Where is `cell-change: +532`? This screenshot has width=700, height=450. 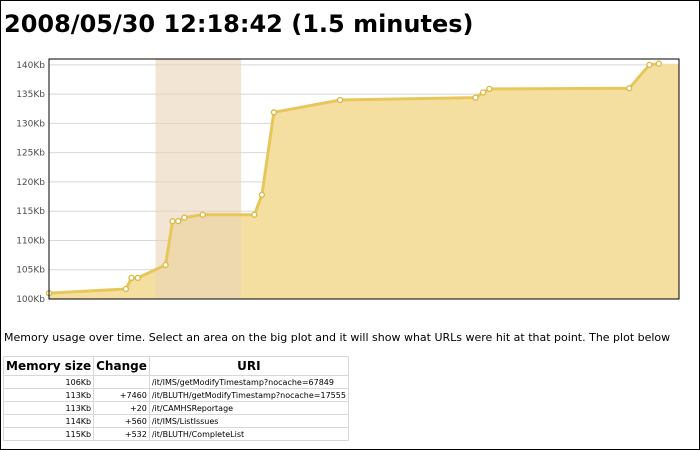 cell-change: +532 is located at coordinates (121, 434).